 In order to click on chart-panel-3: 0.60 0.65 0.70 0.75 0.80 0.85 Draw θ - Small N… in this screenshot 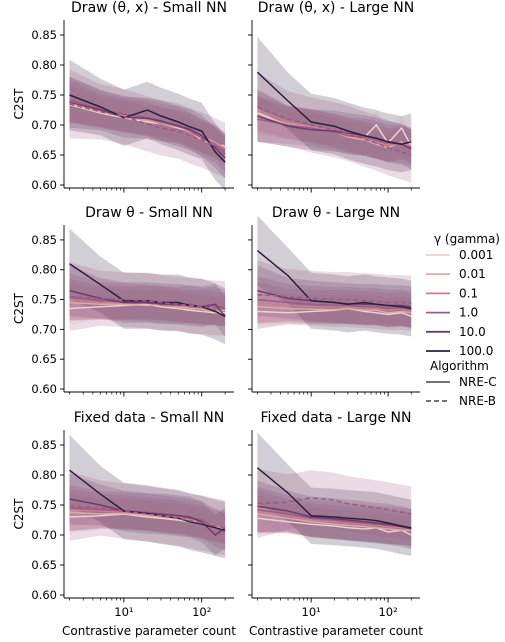, I will do `click(123, 301)`.